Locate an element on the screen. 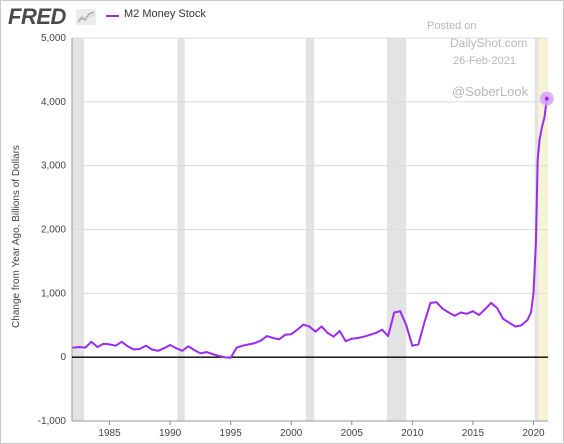 The image size is (564, 444). legend-swatch is located at coordinates (112, 16).